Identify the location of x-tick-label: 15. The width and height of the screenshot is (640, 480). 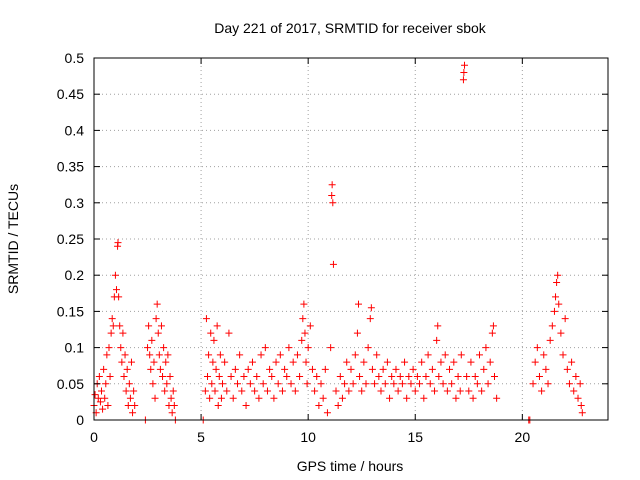
(415, 437).